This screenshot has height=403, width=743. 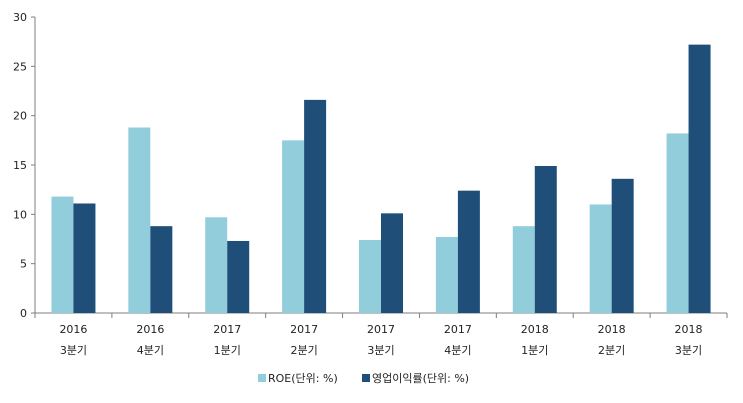 What do you see at coordinates (20, 66) in the screenshot?
I see `y-tick-label: 25` at bounding box center [20, 66].